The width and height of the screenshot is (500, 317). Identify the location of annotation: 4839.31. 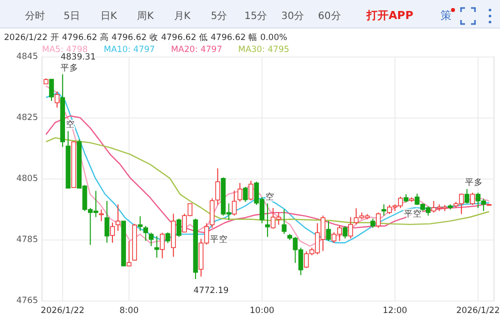
(78, 57).